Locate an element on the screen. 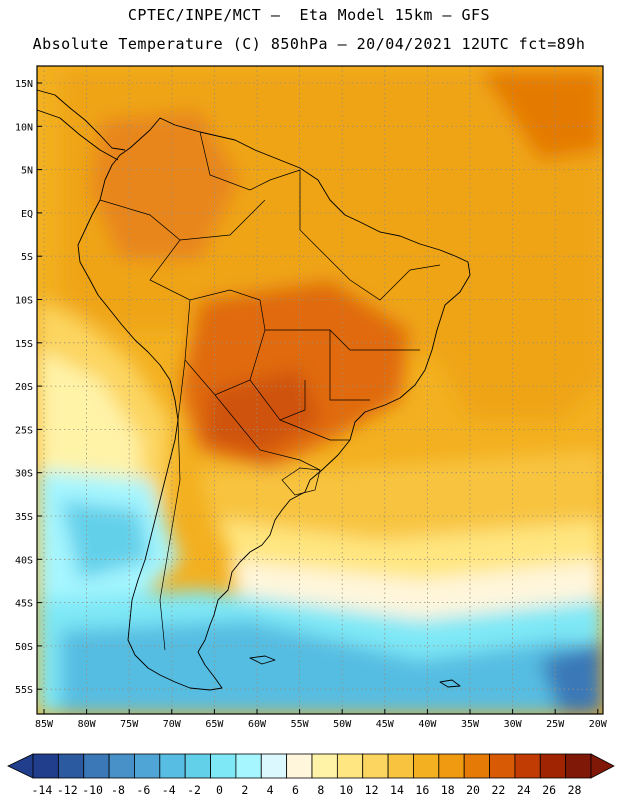  colorbar-label: 12 is located at coordinates (372, 790).